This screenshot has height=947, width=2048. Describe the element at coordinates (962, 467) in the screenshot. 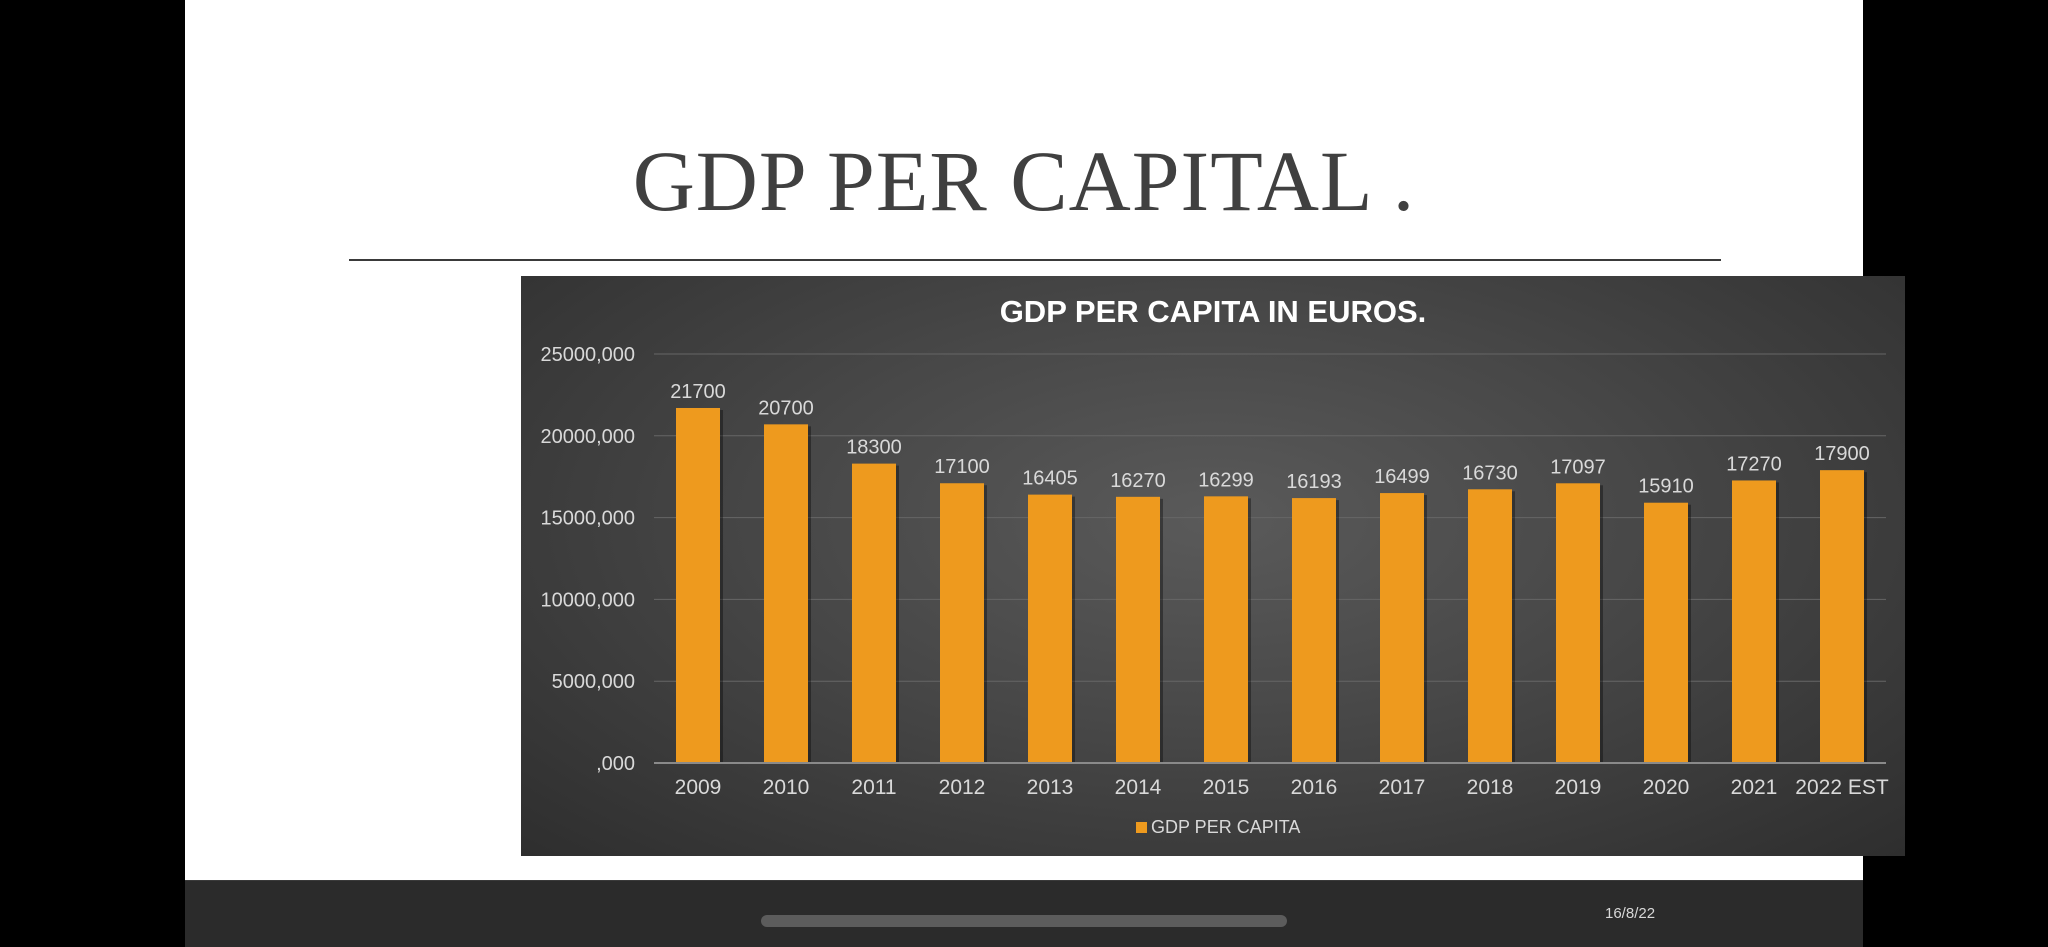

I see `data-label: 17100` at that location.